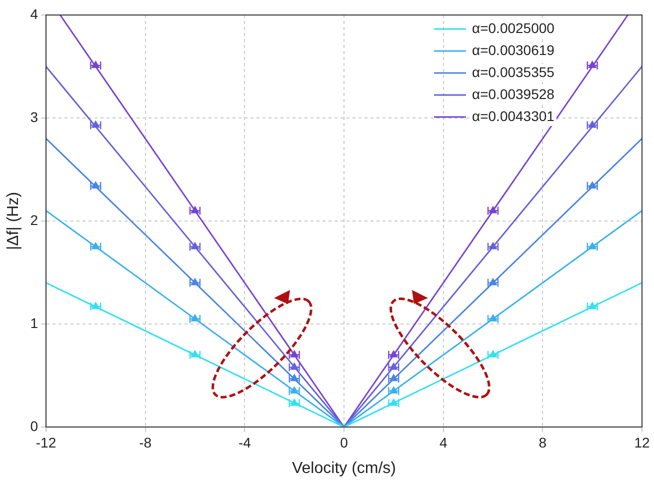 The width and height of the screenshot is (654, 482). Describe the element at coordinates (513, 50) in the screenshot. I see `legend-label: α=0.0030619` at that location.